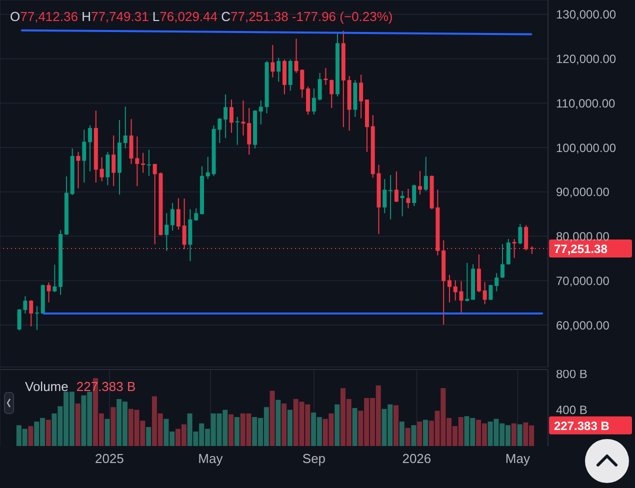  I want to click on y-tick-label: 130,000.00, so click(586, 15).